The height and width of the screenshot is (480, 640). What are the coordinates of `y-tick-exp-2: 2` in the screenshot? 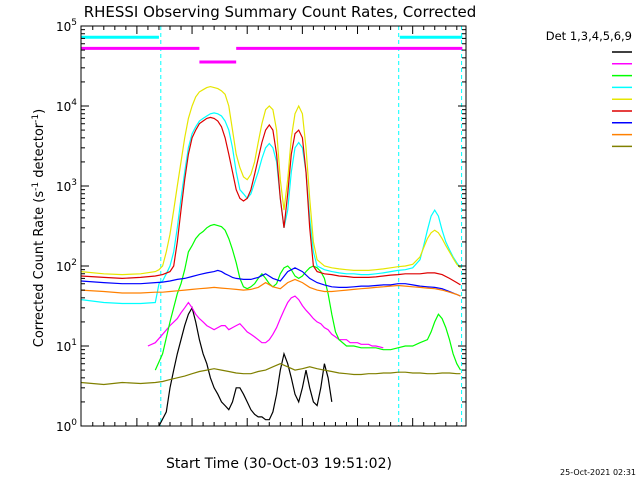 It's located at (74, 263).